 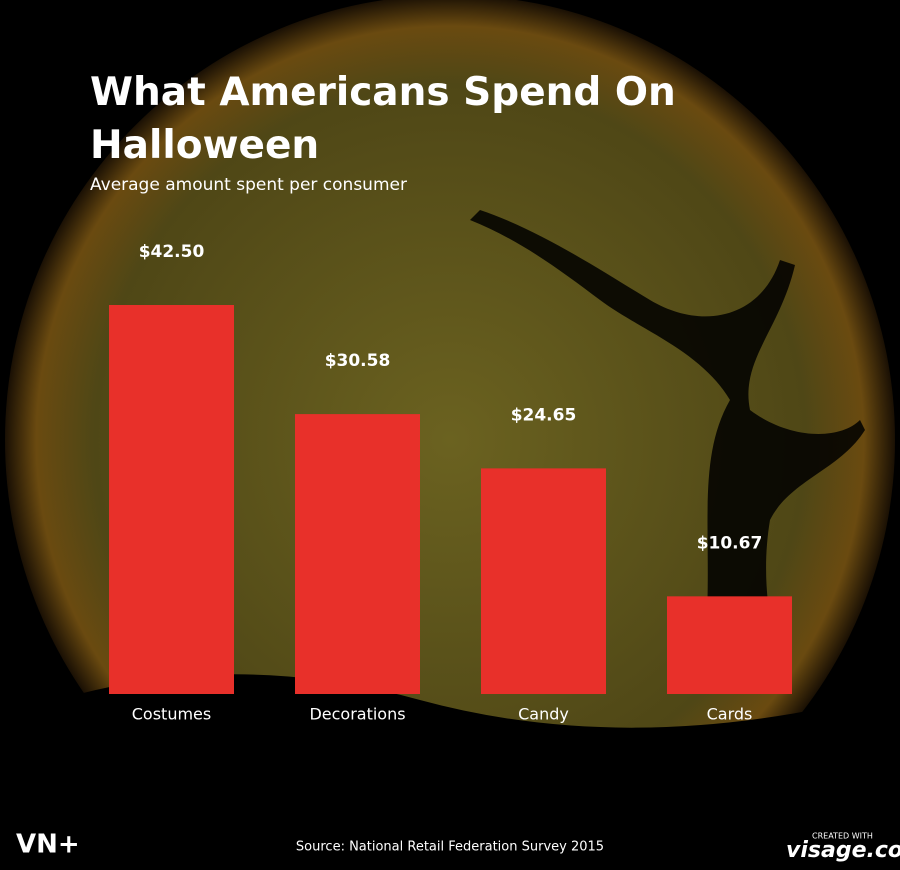 What do you see at coordinates (730, 714) in the screenshot?
I see `x-tick-label: Cards` at bounding box center [730, 714].